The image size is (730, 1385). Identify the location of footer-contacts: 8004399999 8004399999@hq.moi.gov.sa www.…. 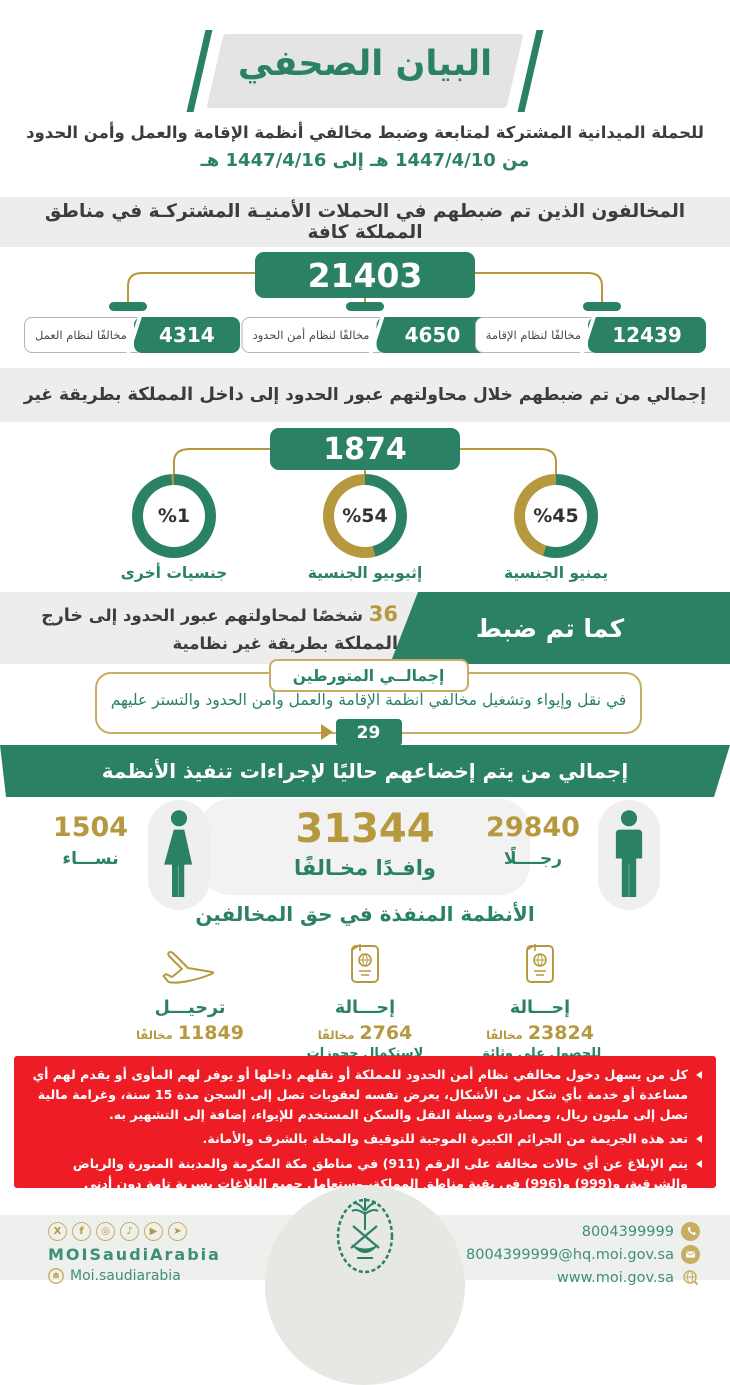
(570, 1254).